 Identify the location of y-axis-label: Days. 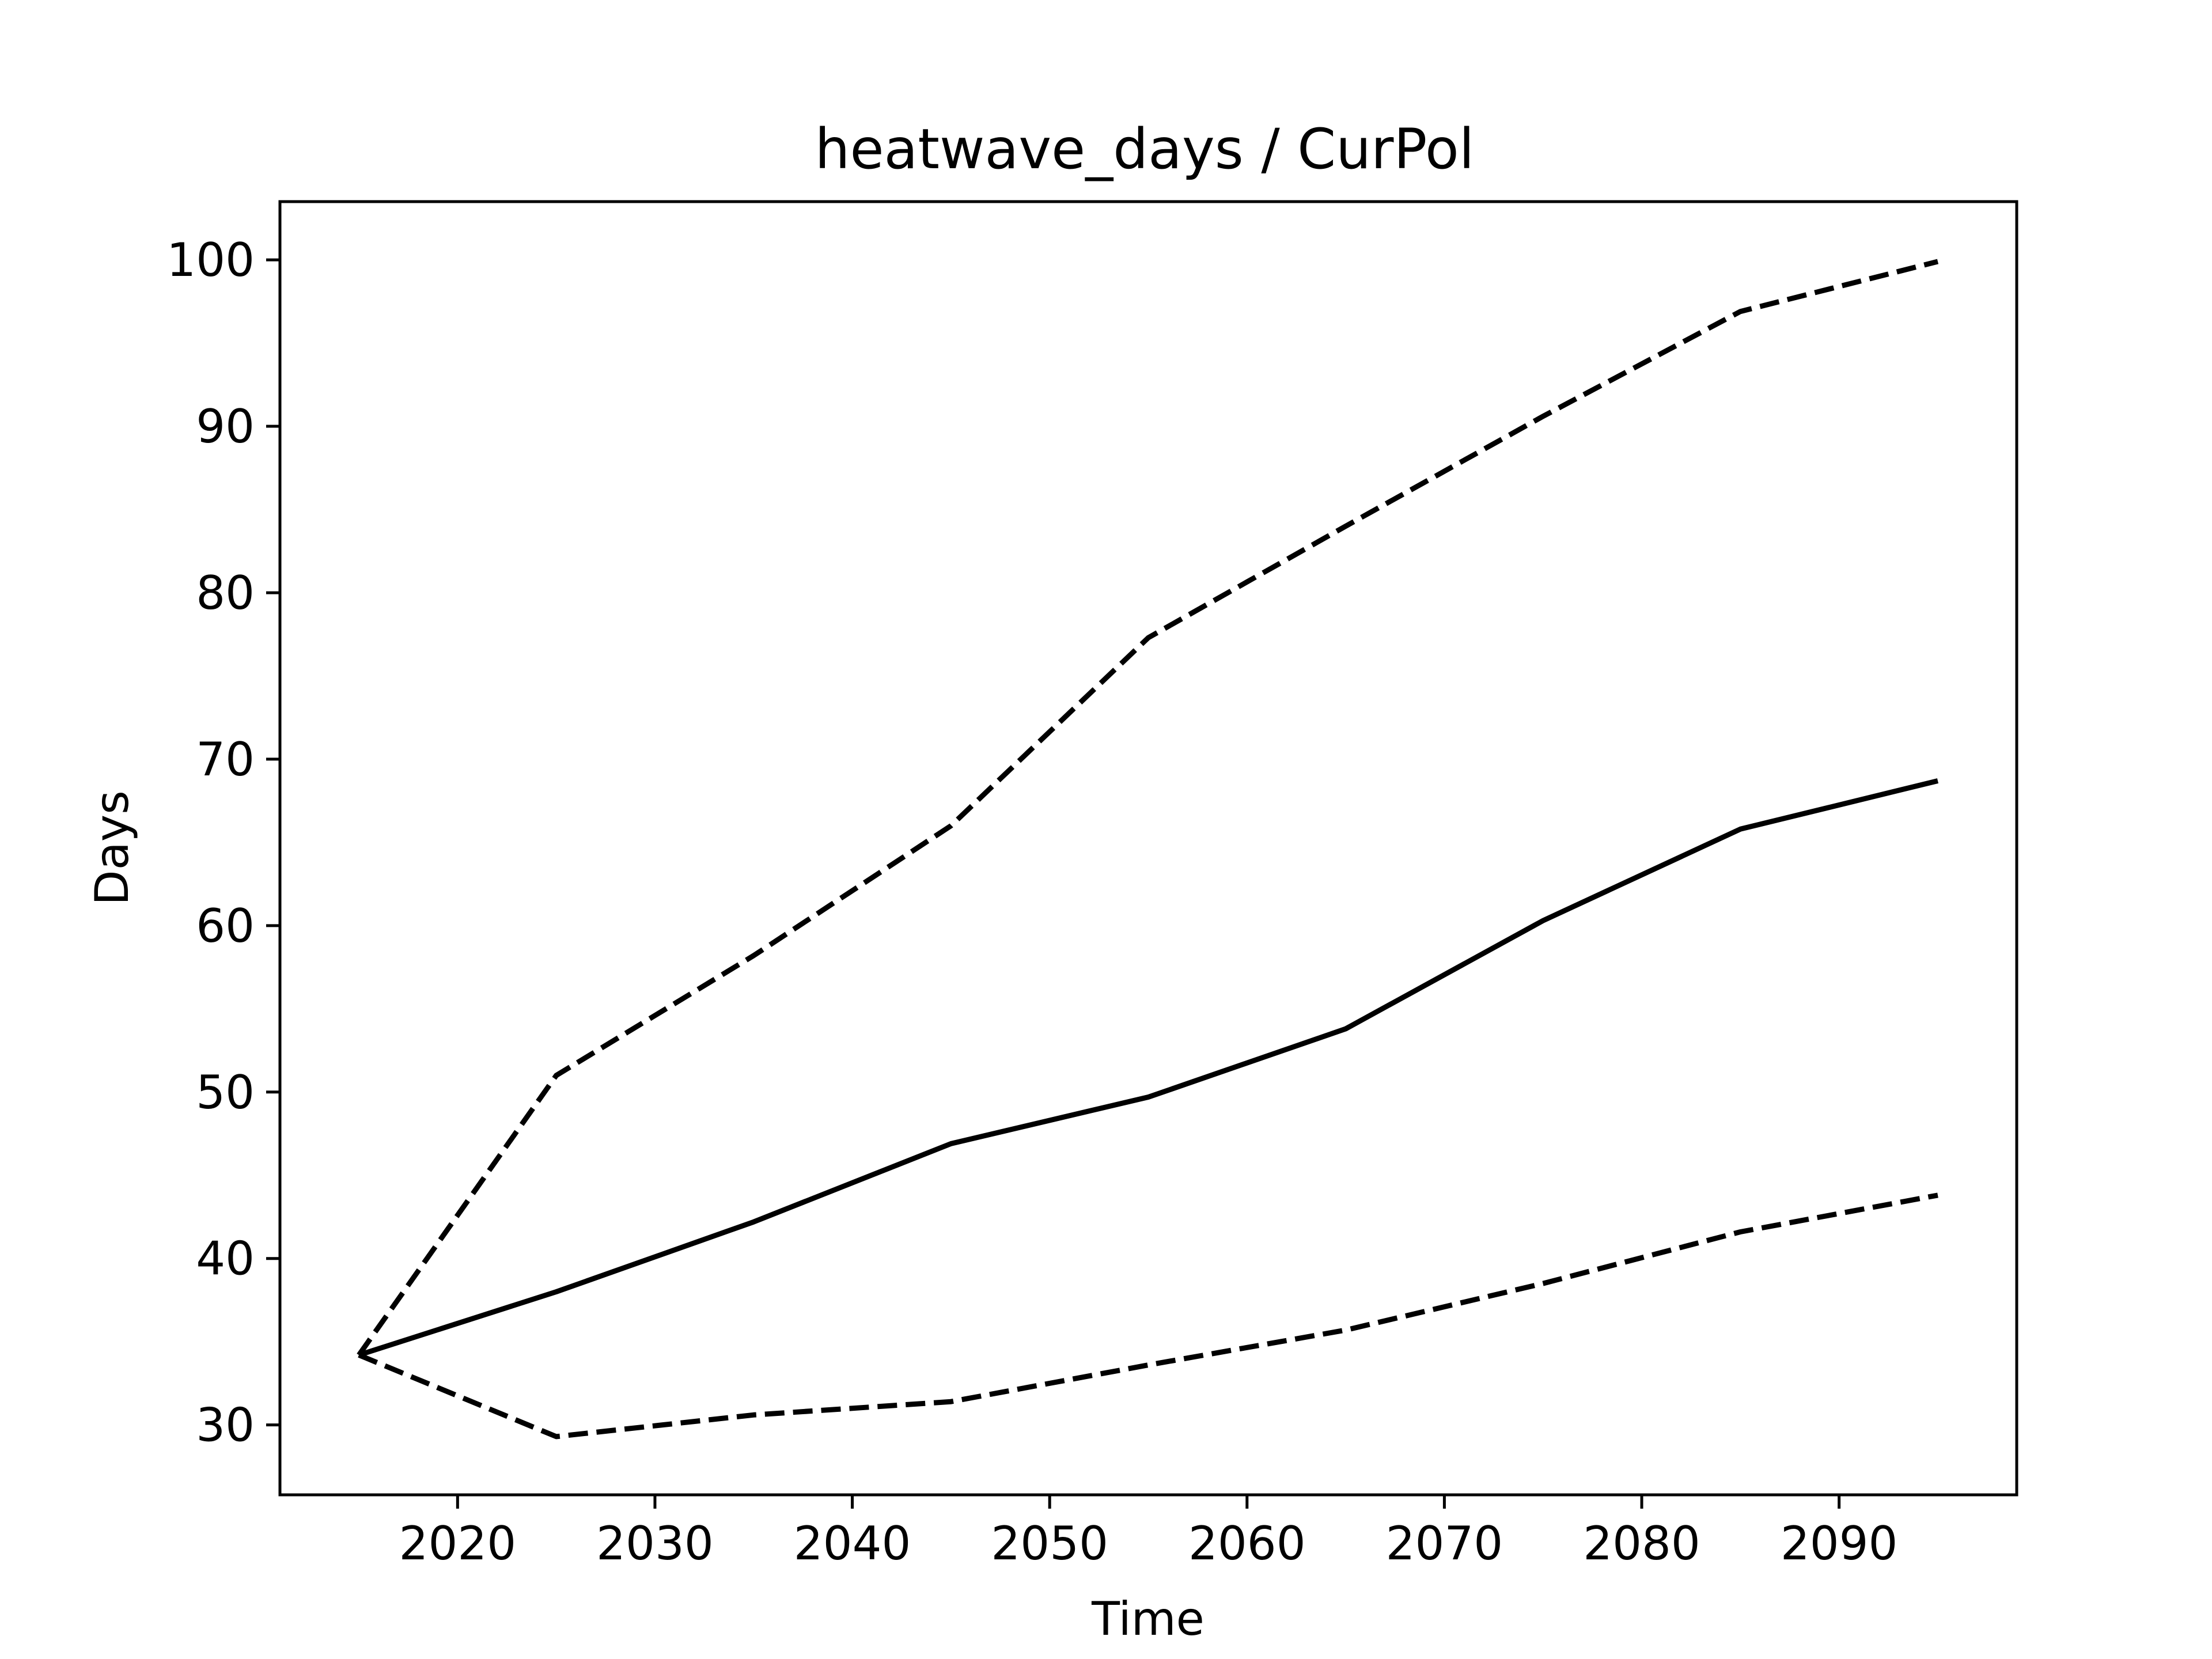
(112, 848).